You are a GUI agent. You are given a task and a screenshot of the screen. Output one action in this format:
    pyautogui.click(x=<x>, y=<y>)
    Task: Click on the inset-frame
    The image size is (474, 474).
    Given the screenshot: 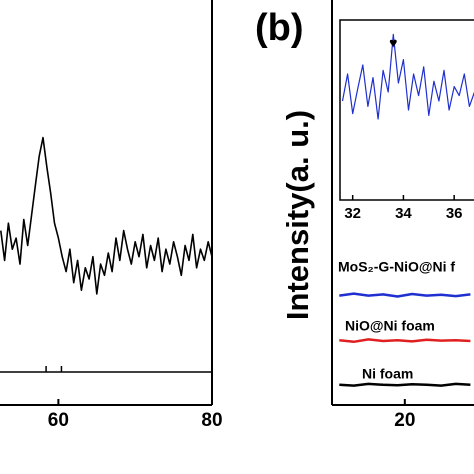 What is the action you would take?
    pyautogui.click(x=406, y=110)
    